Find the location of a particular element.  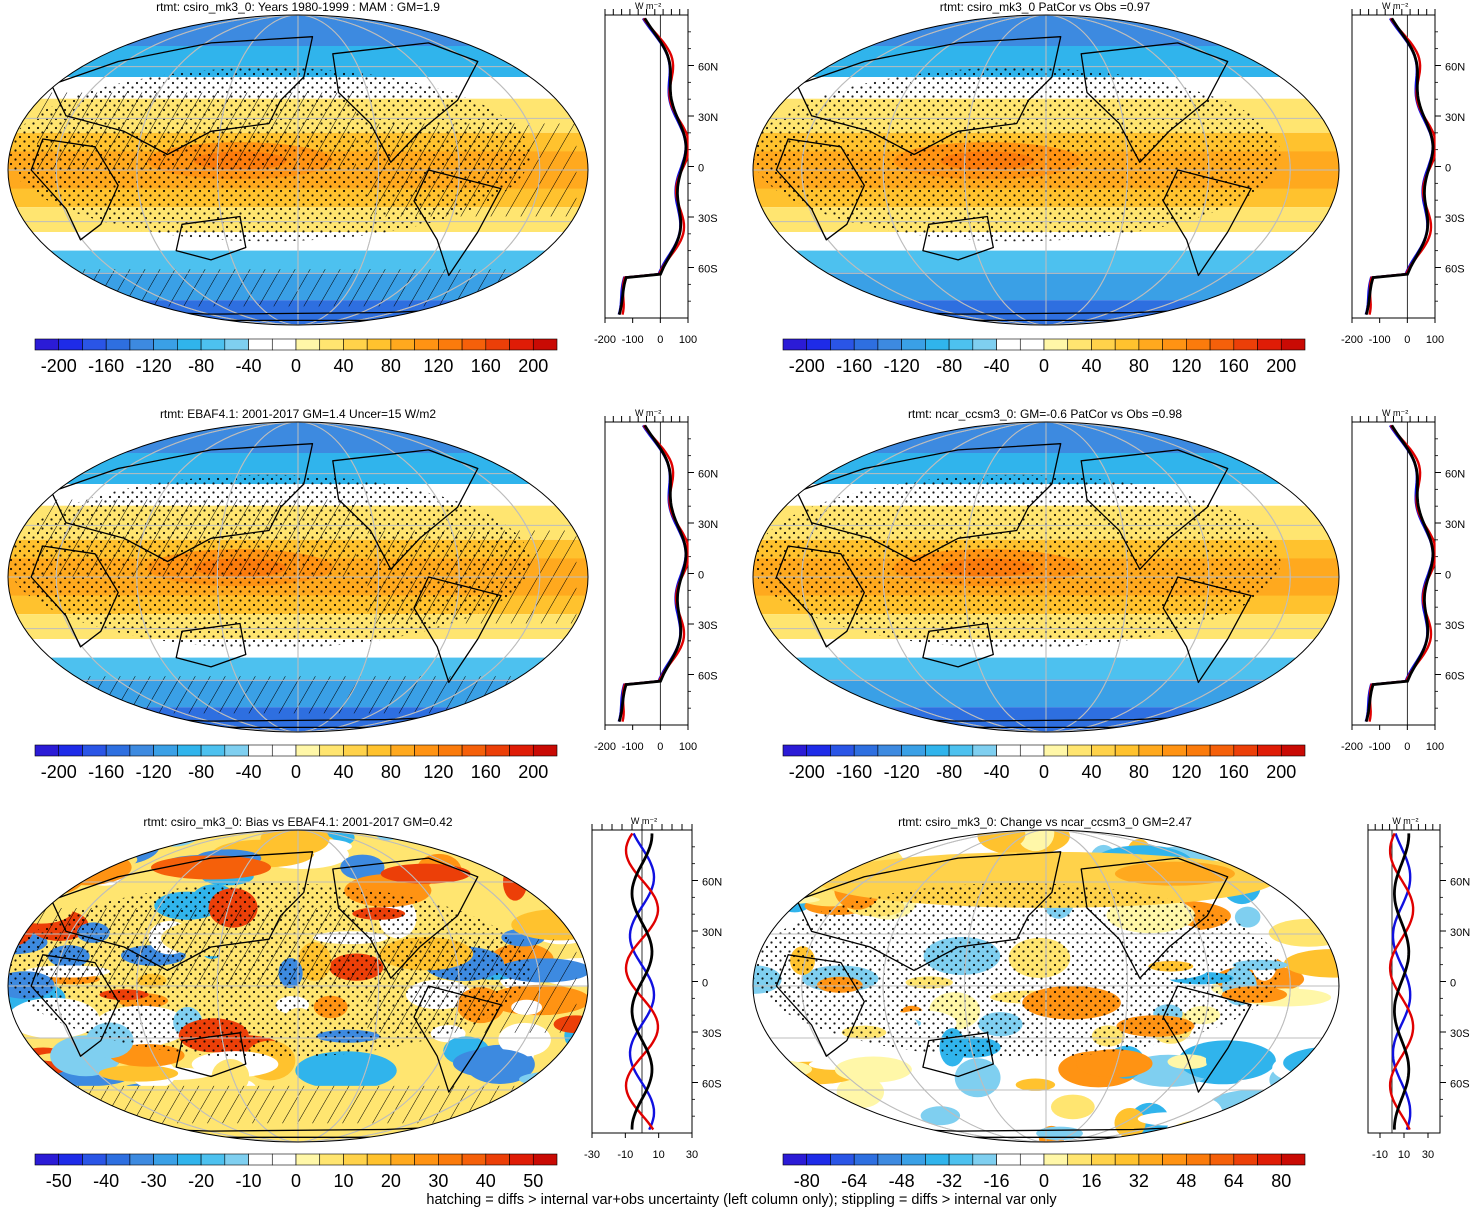

colorbar-tick-label: 200 is located at coordinates (1281, 772).